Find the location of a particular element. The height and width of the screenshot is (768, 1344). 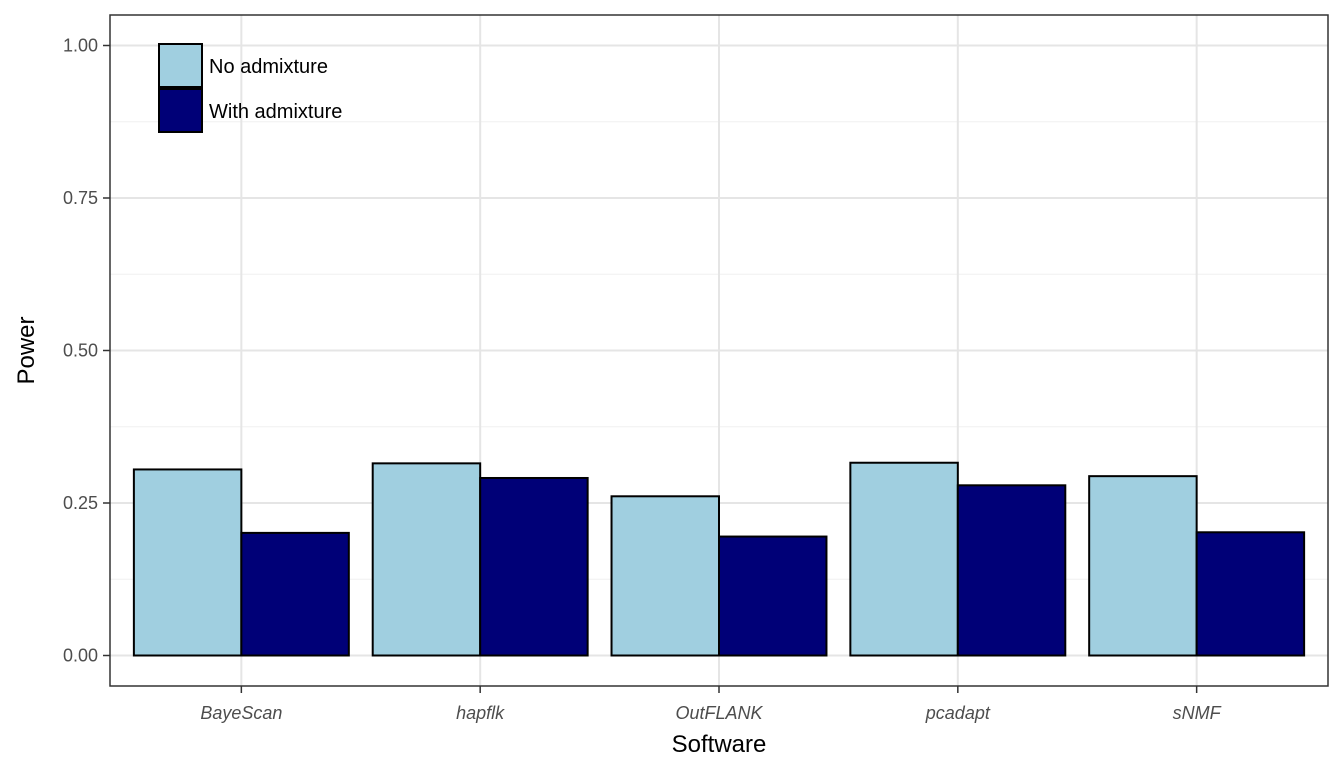

bar-hapflk-with-admixture is located at coordinates (534, 566).